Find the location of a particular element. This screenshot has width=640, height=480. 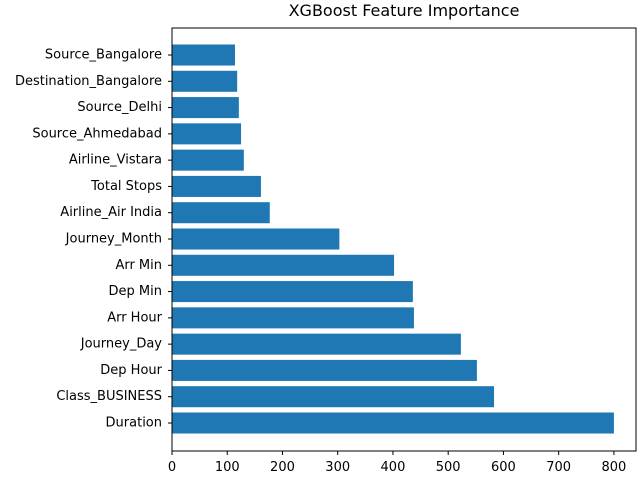

bar-arr-hour is located at coordinates (293, 318).